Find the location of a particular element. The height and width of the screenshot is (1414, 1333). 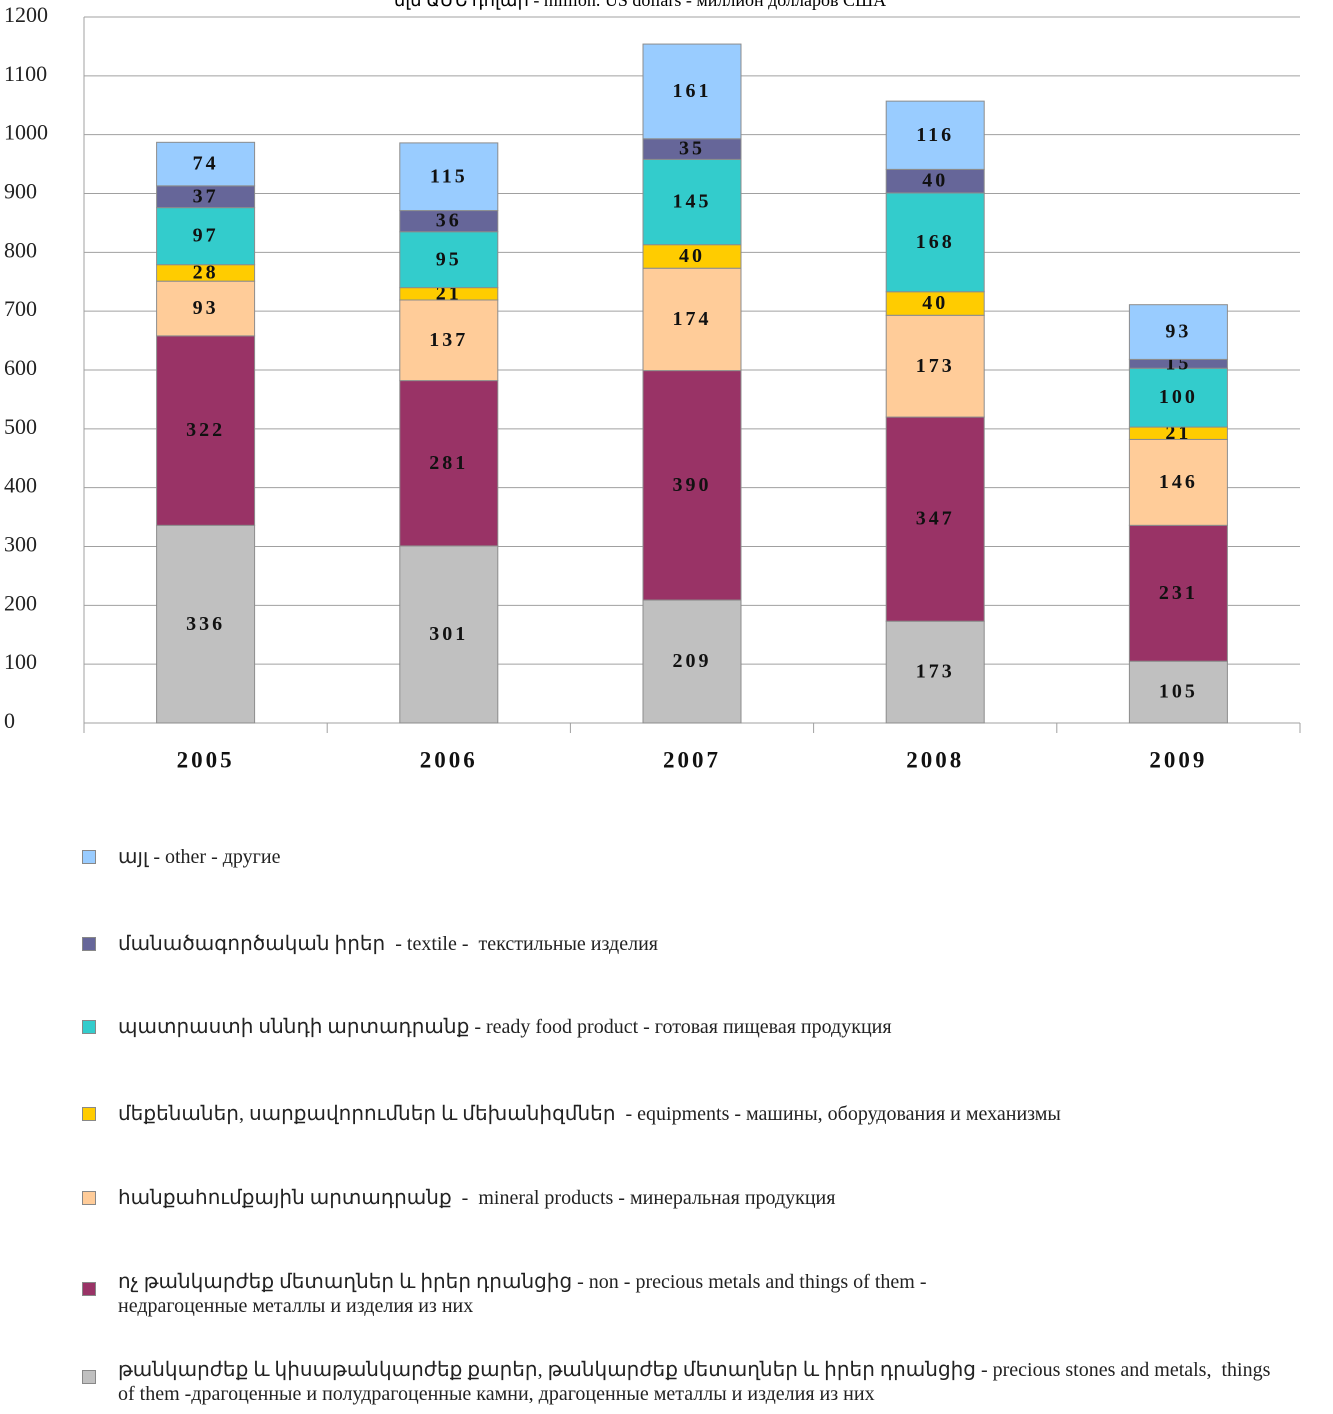

y-tick-label: 1000 is located at coordinates (26, 132).